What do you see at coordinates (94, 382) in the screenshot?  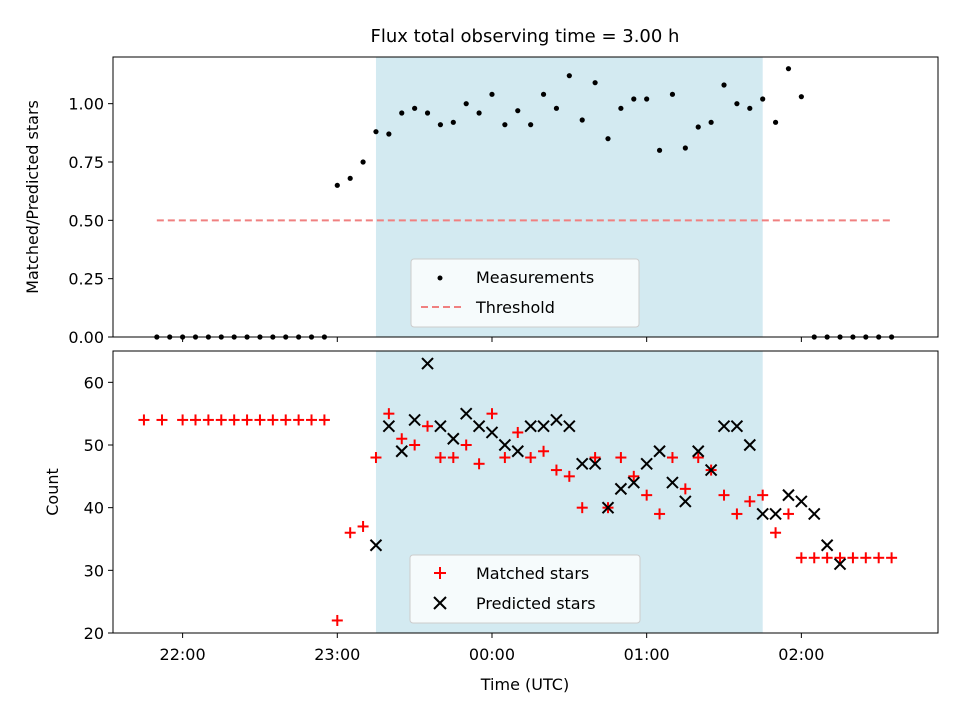 I see `bottom-y-tick-label: 60` at bounding box center [94, 382].